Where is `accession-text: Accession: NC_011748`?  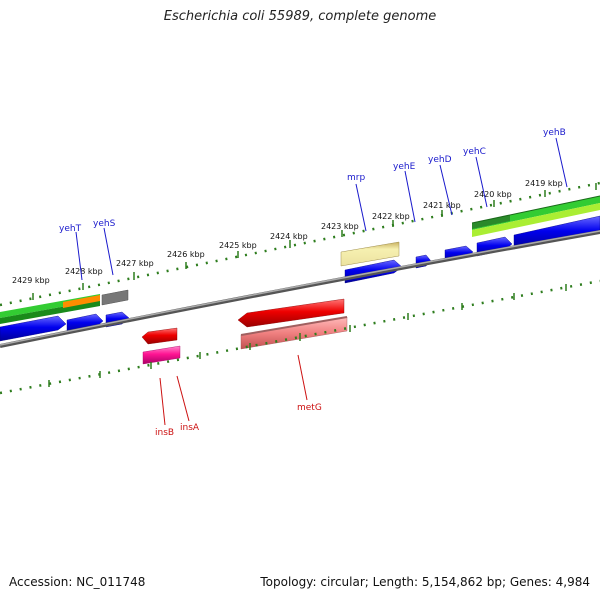 accession-text: Accession: NC_011748 is located at coordinates (77, 582).